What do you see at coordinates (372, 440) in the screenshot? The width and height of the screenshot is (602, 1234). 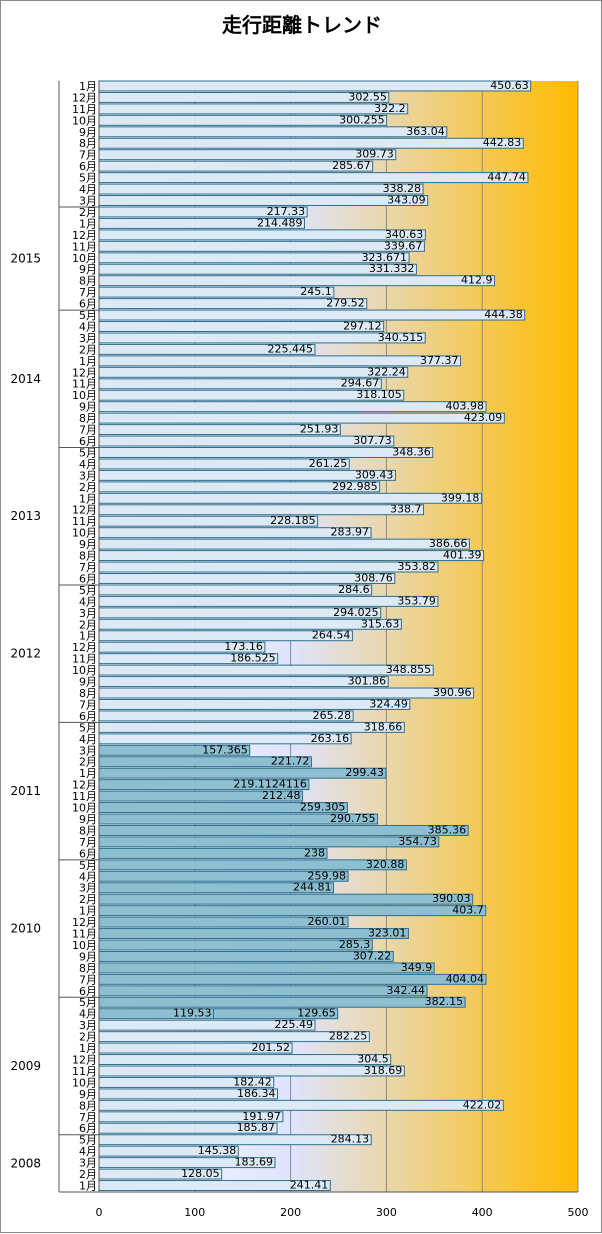 I see `data-label: 307.73` at bounding box center [372, 440].